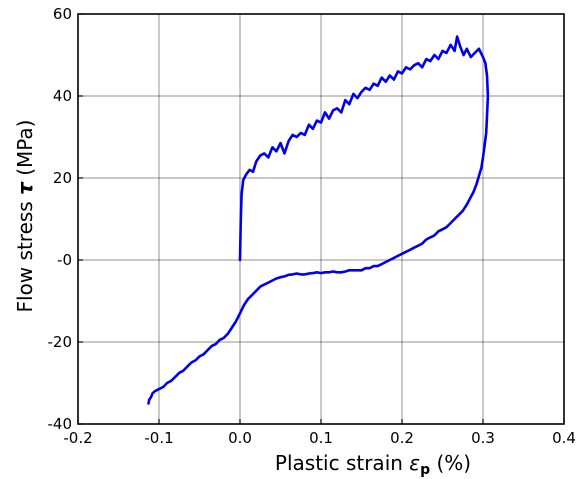 The image size is (579, 479). I want to click on y-tick-label: -0, so click(64, 260).